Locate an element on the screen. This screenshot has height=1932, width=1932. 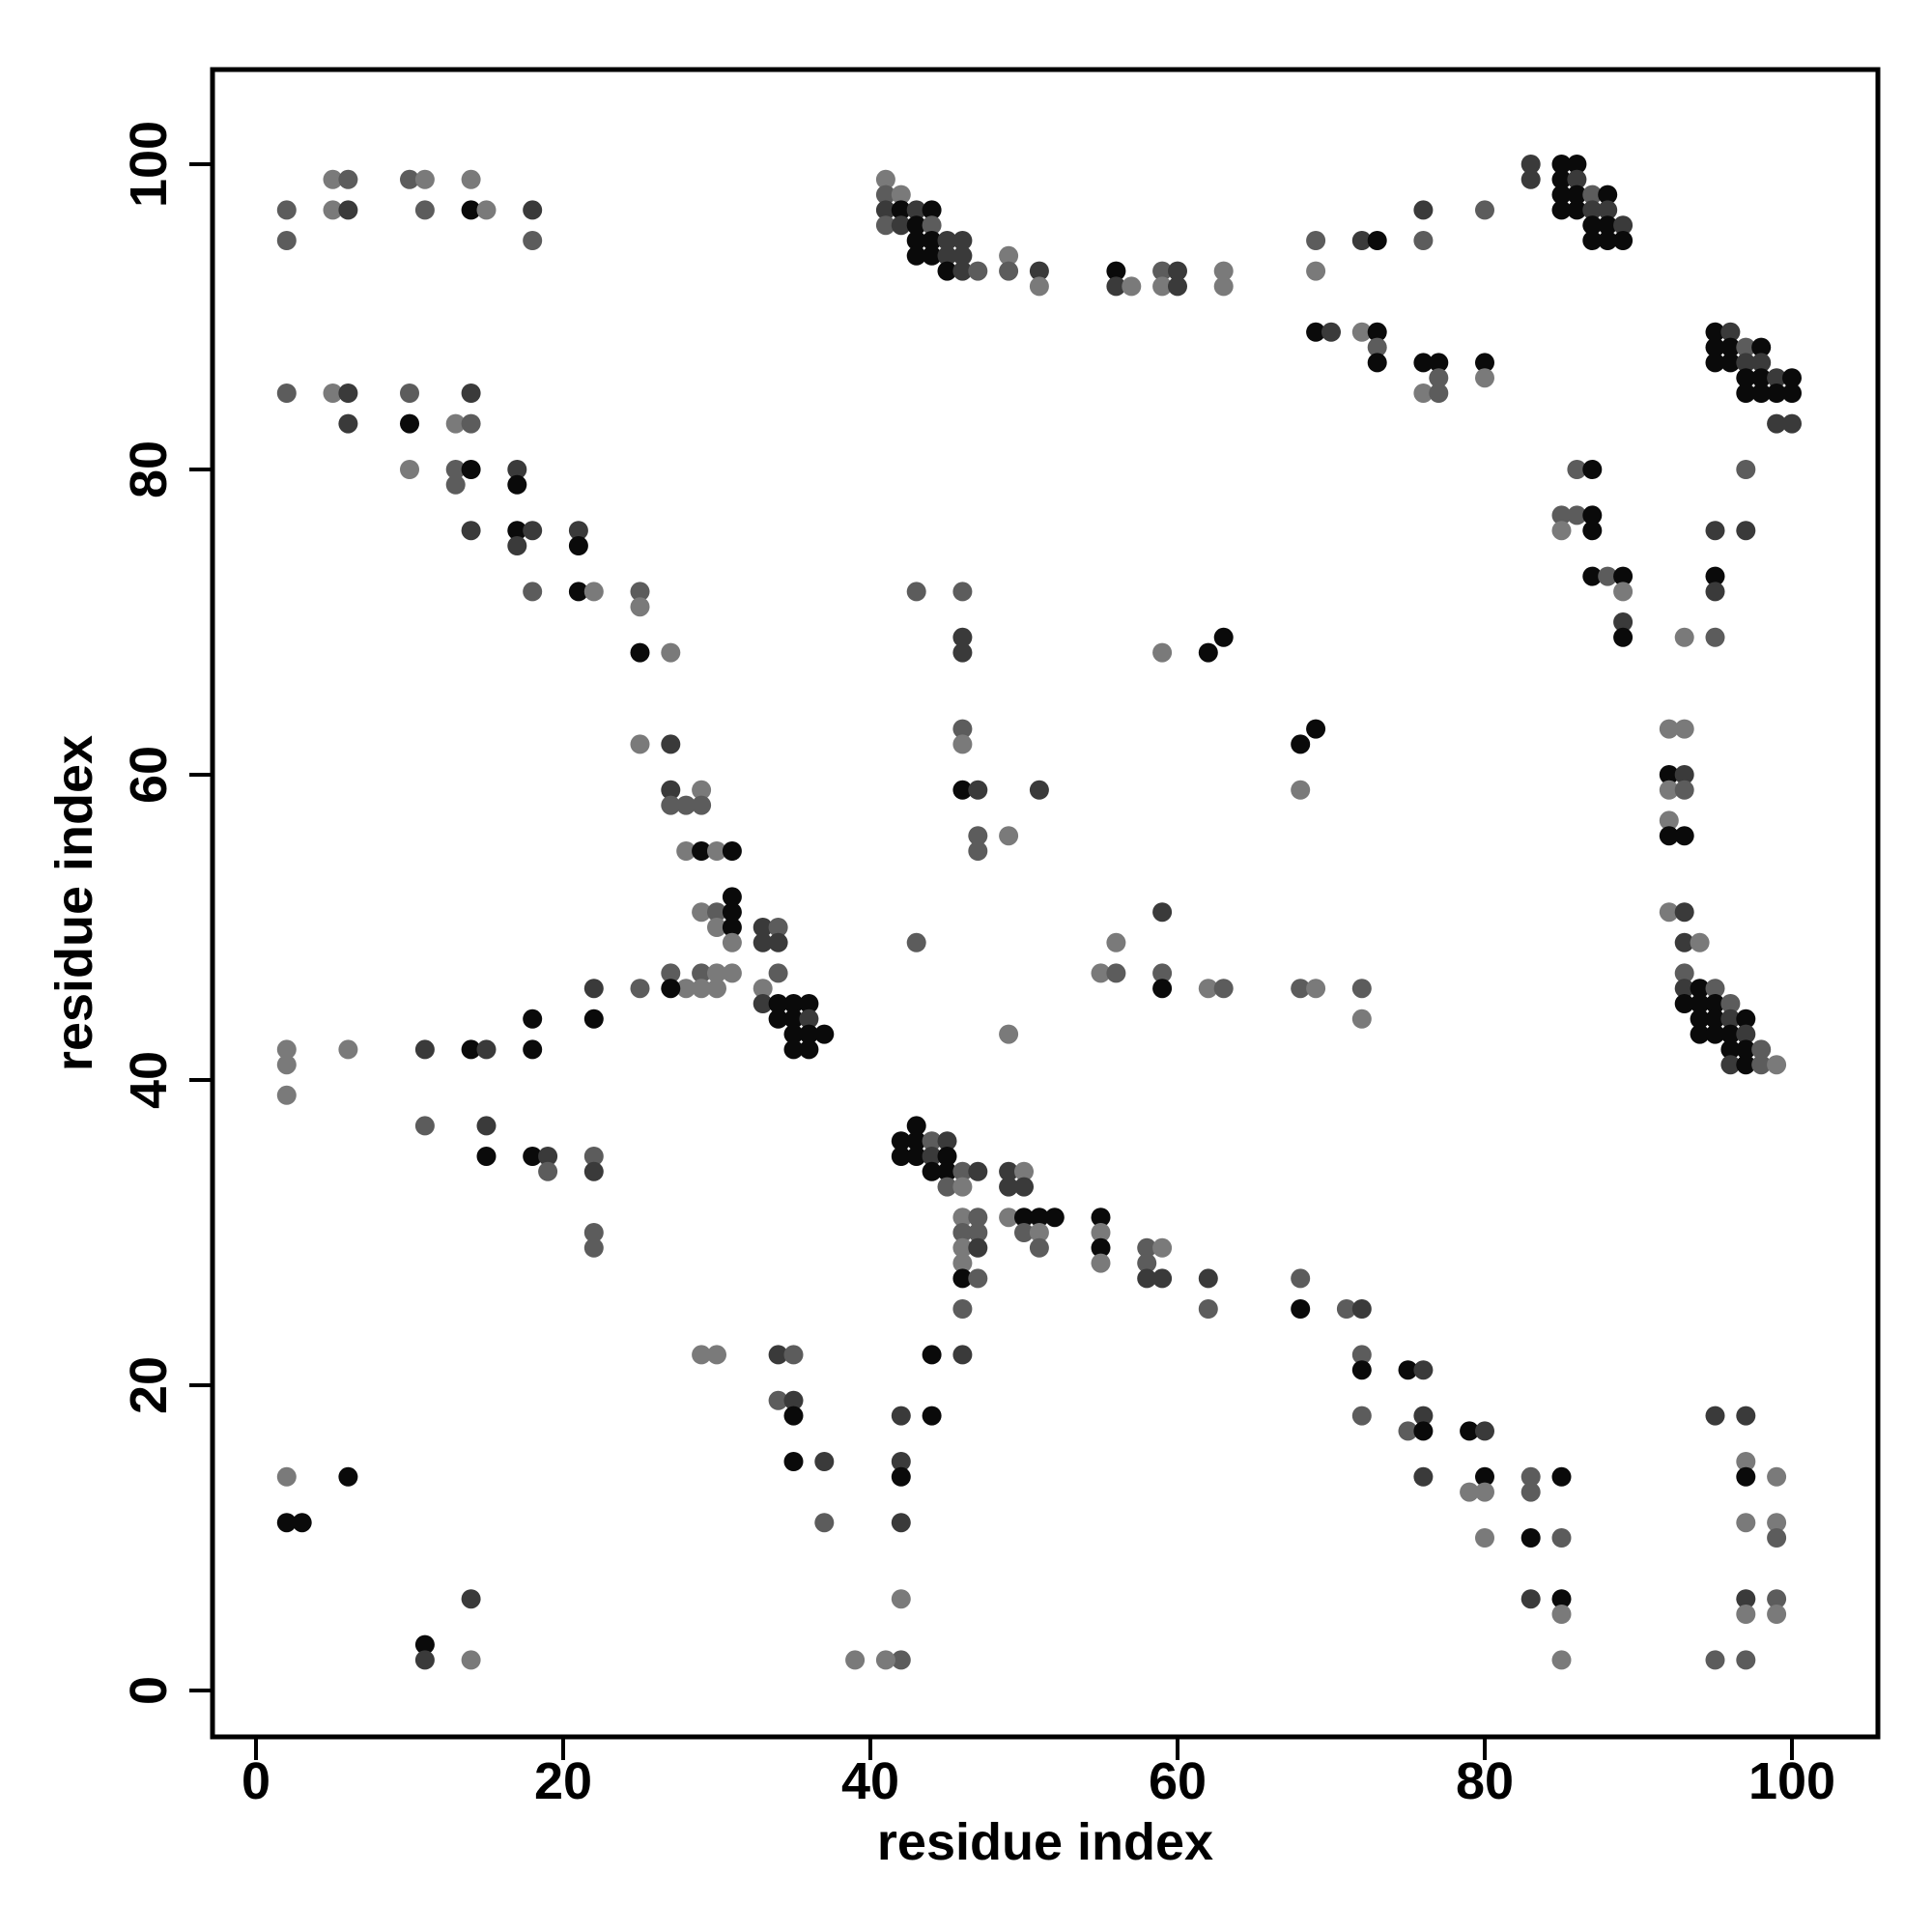
y-tick-label: 80 is located at coordinates (149, 469).